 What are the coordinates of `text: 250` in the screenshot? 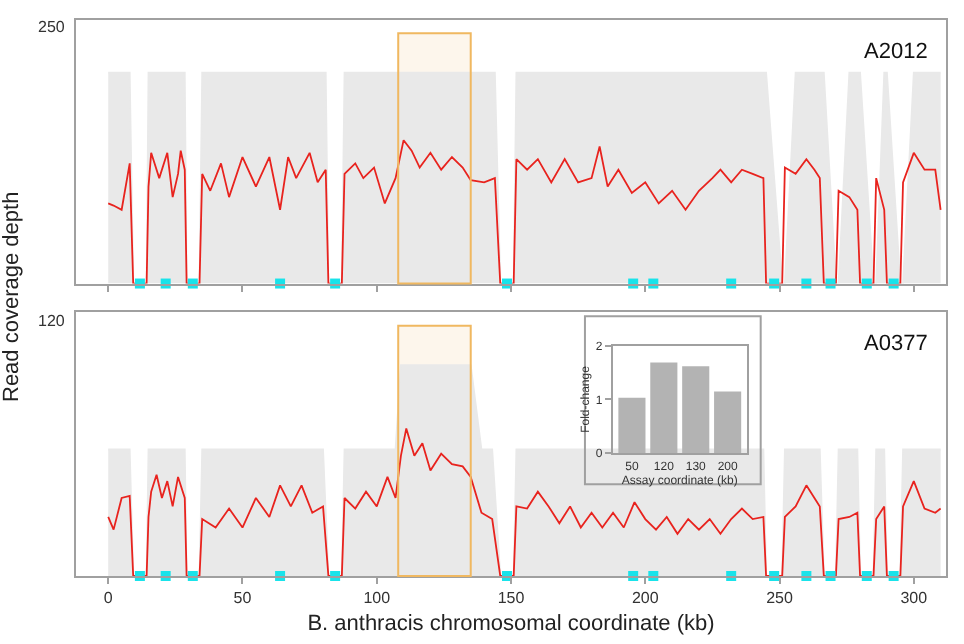 It's located at (52, 27).